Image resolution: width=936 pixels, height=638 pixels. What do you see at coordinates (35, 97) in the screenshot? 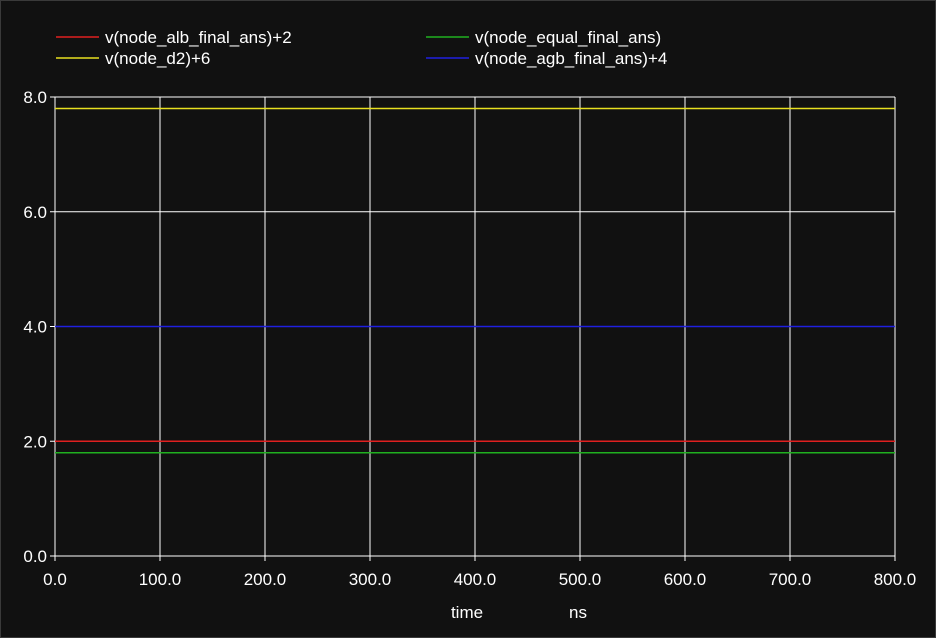
I see `y-tick-label: 8.0` at bounding box center [35, 97].